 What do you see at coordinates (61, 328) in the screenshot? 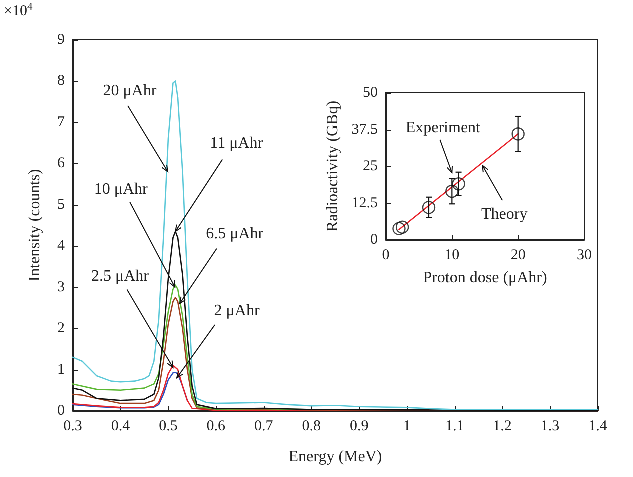
I see `y-tick-label: 2` at bounding box center [61, 328].